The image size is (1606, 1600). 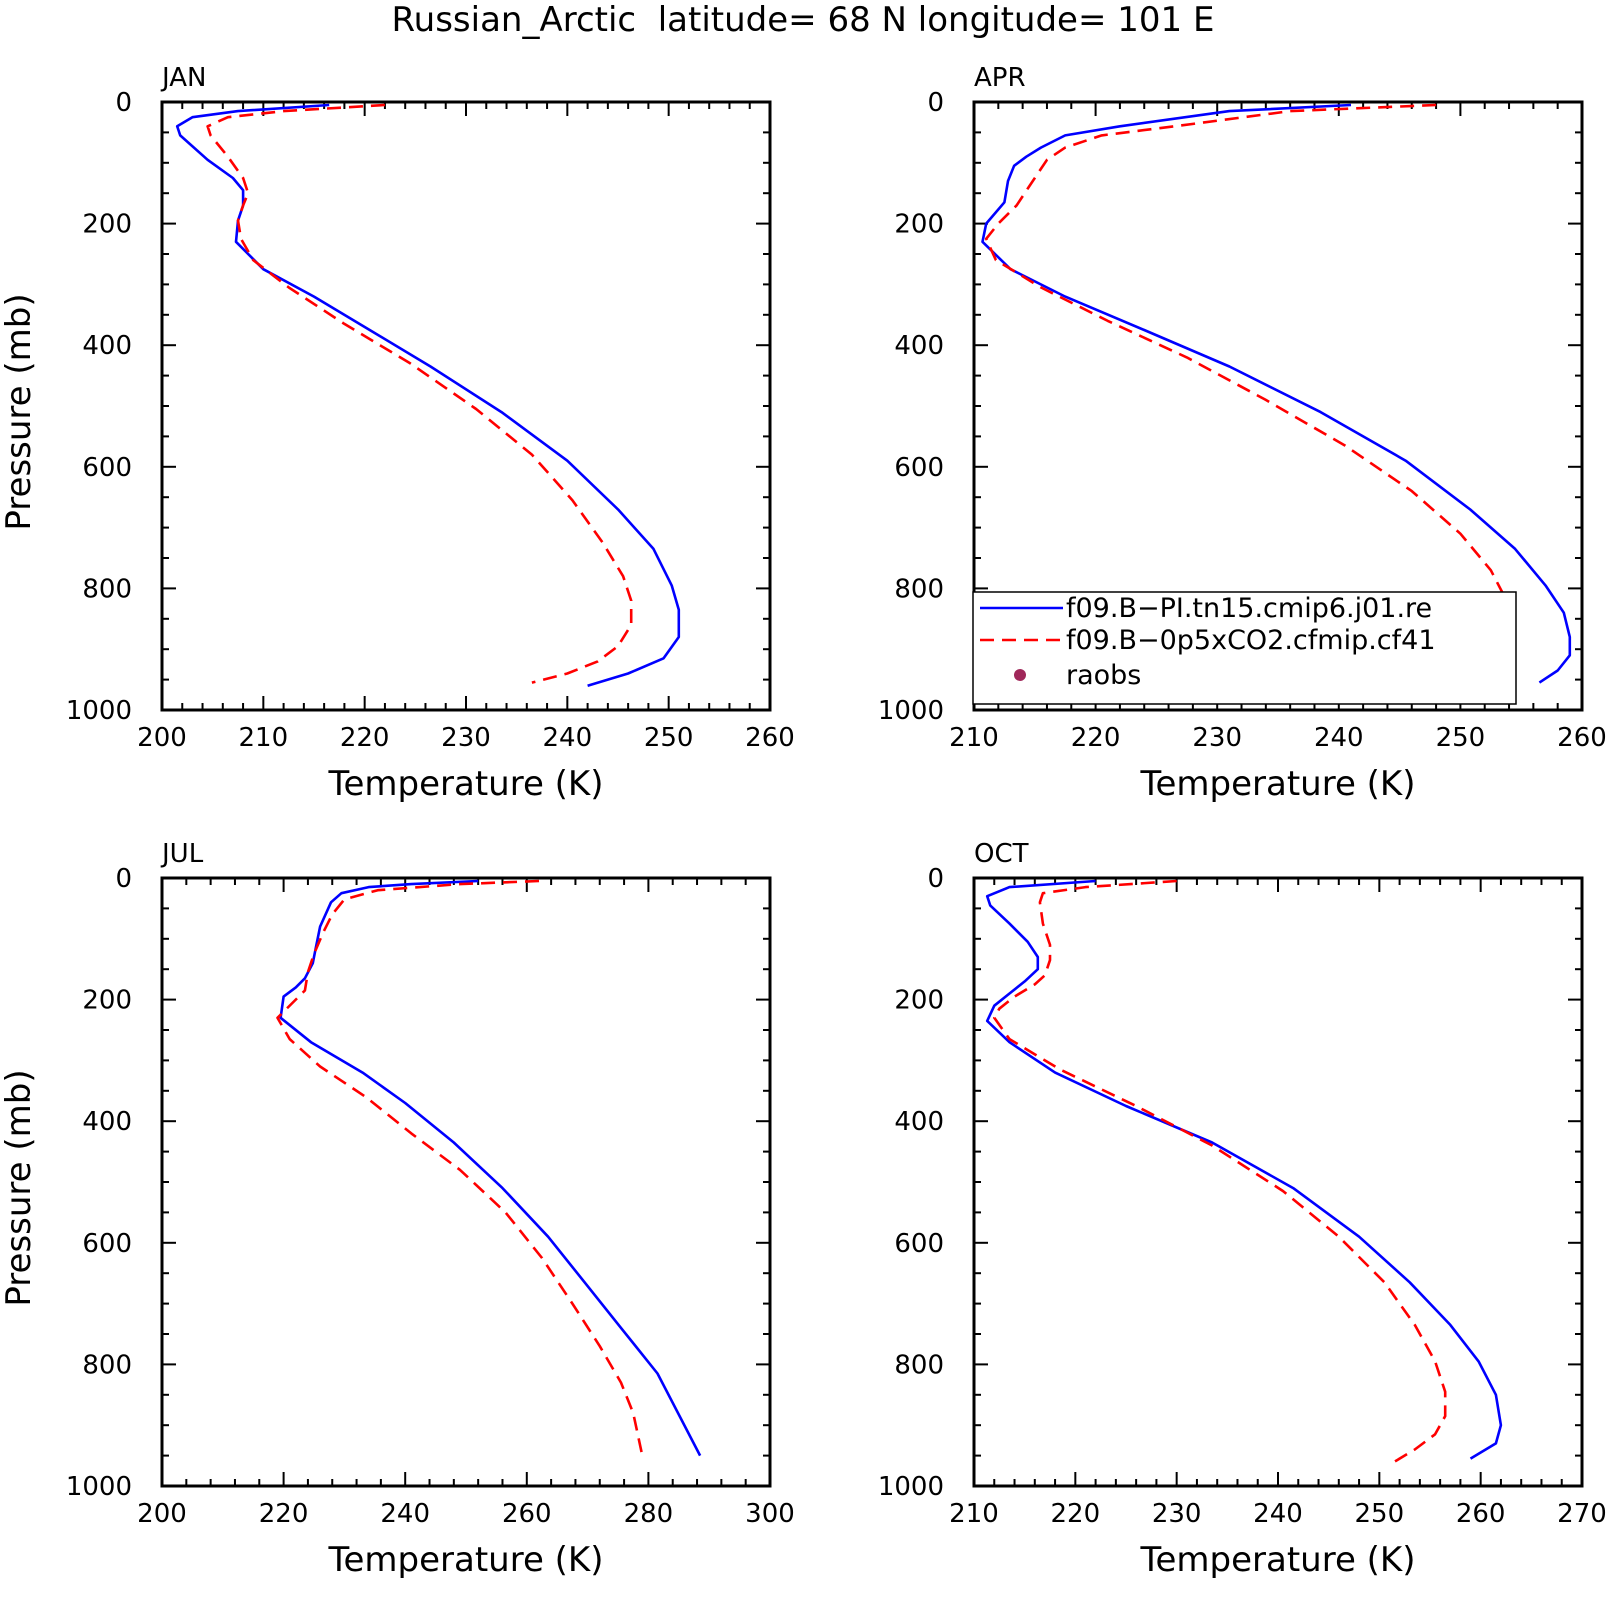 What do you see at coordinates (1103, 675) in the screenshot?
I see `legend-label: raobs` at bounding box center [1103, 675].